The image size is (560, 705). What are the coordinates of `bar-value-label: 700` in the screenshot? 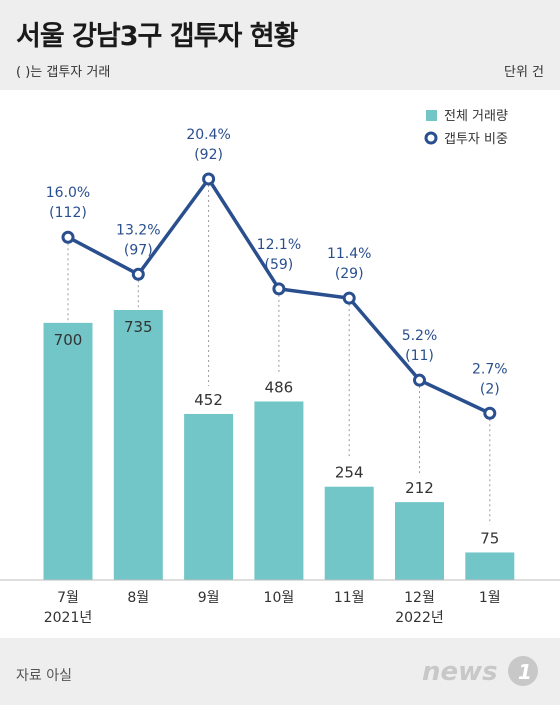 It's located at (68, 340).